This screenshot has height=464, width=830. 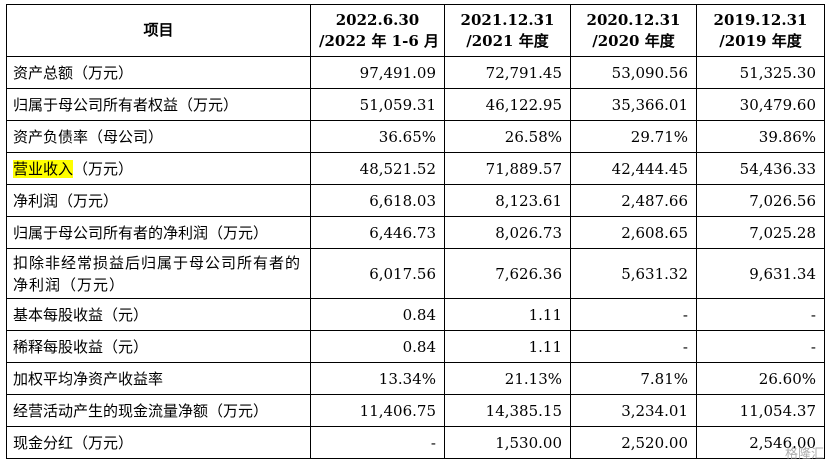 I want to click on table-row: 基本每股收益（元） 0.84 1.11- -, so click(x=415, y=314).